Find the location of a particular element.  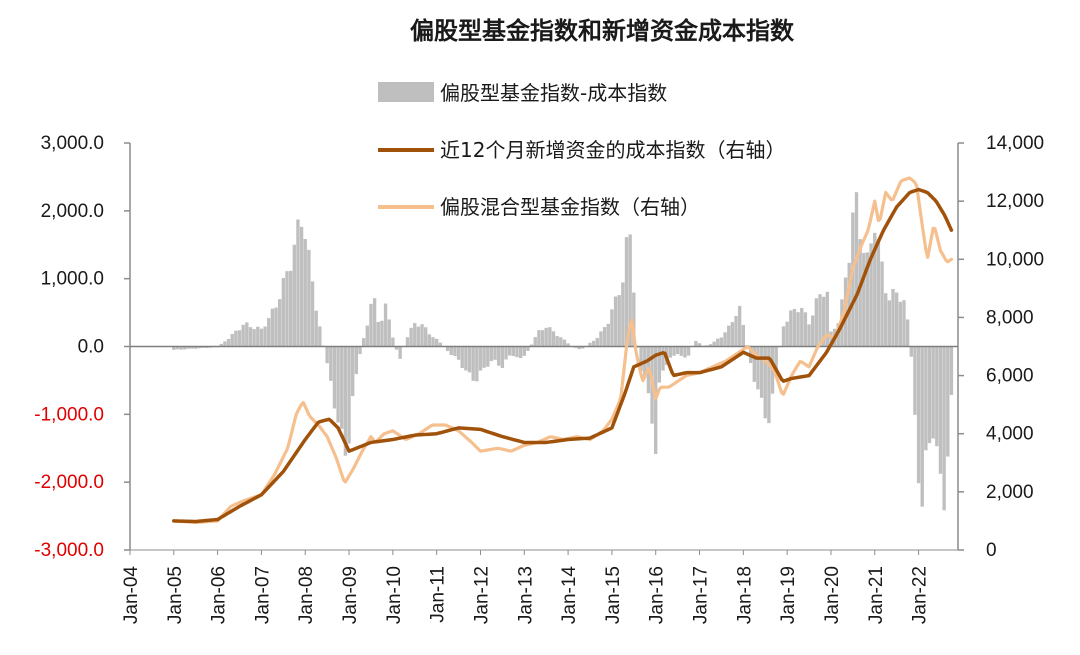

x-tick-label-13: Jan-17 is located at coordinates (701, 595).